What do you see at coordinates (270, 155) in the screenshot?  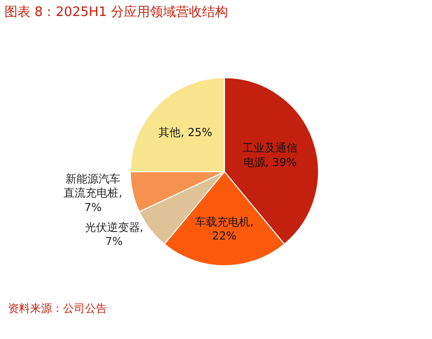 I see `slice-label: 工业及通信电源, 39%` at bounding box center [270, 155].